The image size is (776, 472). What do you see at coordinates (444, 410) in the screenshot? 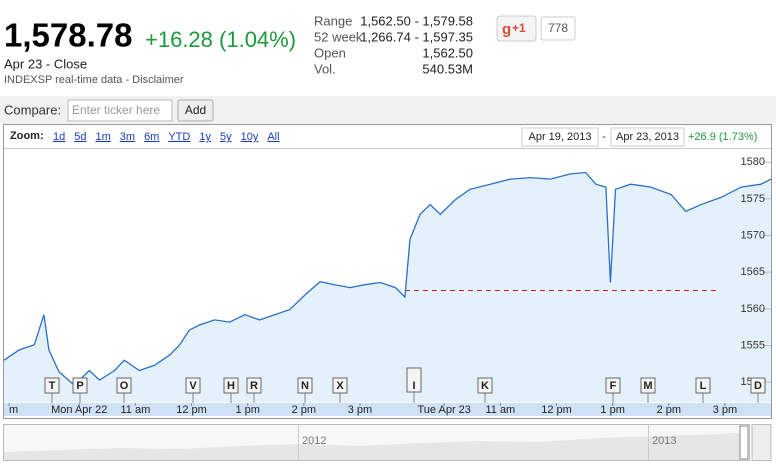
I see `x-tick-label: Tue Apr 23` at bounding box center [444, 410].